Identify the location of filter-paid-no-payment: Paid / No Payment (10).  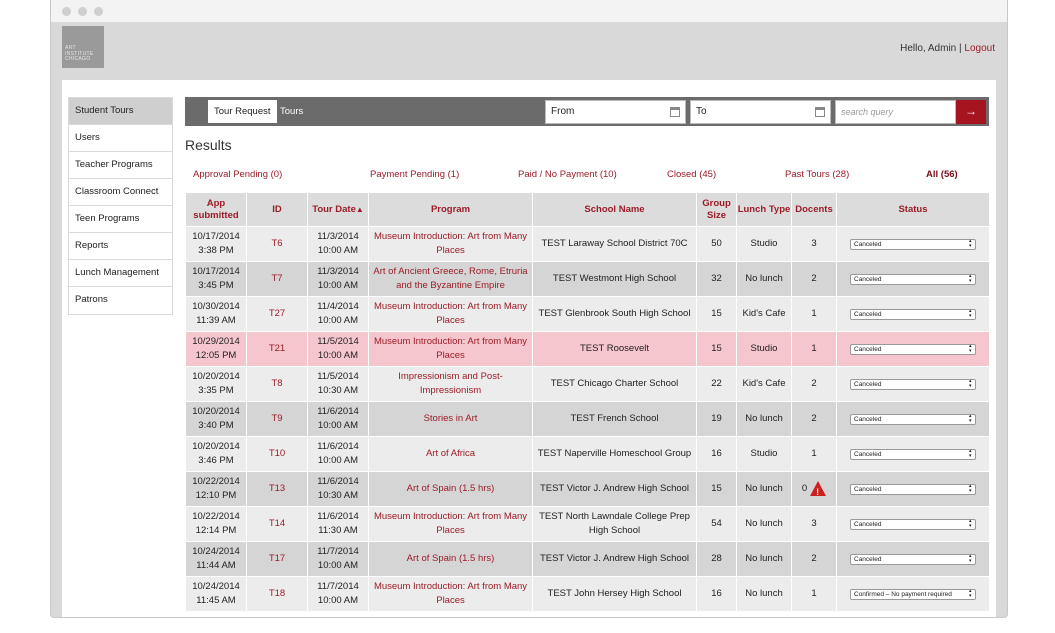
(567, 174).